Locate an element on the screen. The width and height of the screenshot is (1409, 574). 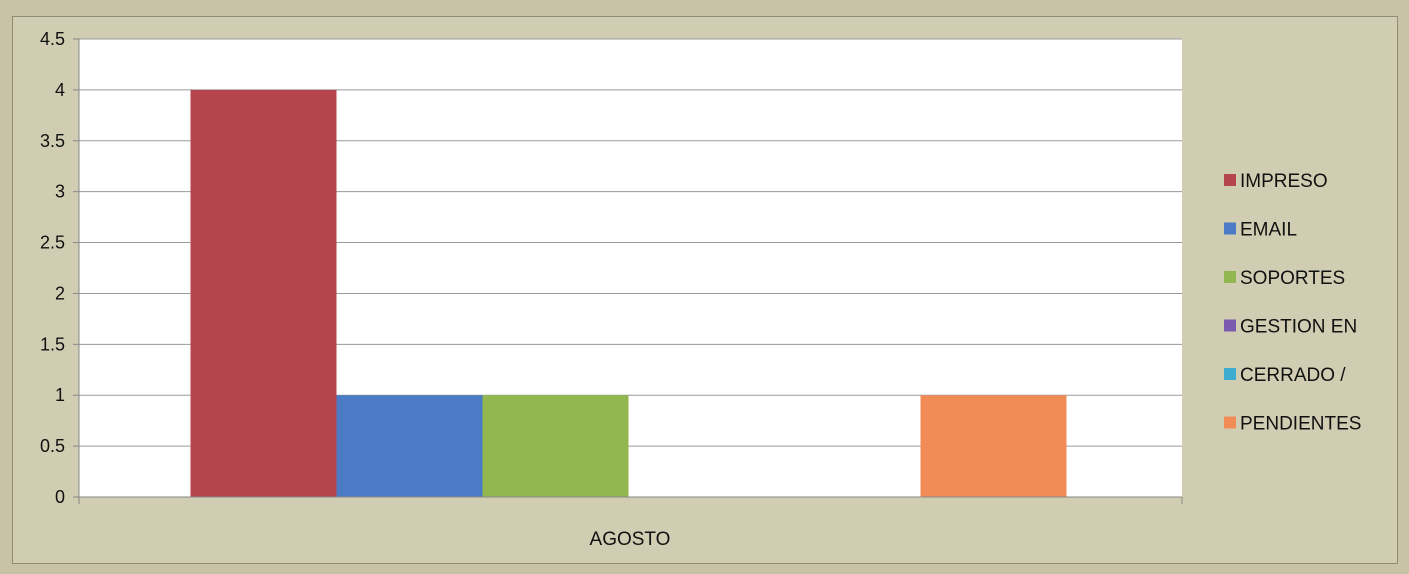
x-category-label: AGOSTO is located at coordinates (630, 539).